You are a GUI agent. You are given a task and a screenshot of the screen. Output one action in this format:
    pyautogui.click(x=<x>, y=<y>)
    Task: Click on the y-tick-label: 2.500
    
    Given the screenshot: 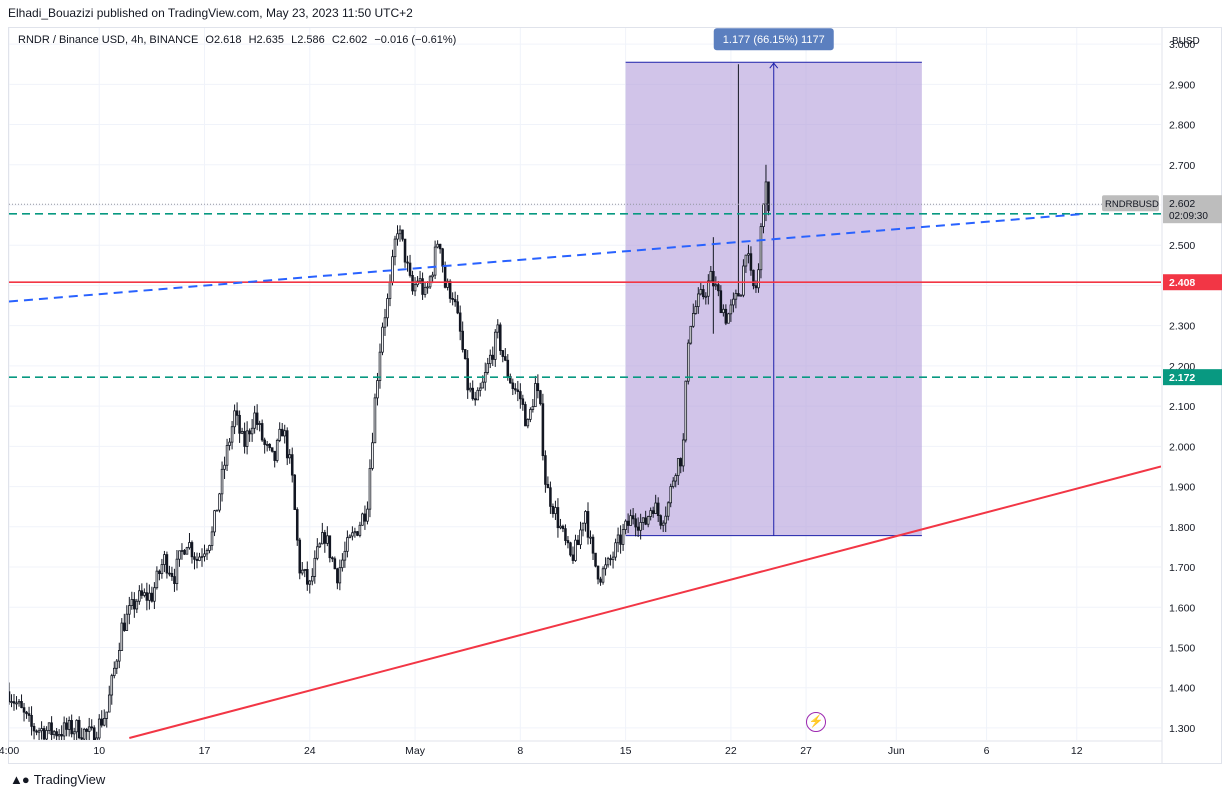 What is the action you would take?
    pyautogui.click(x=1182, y=246)
    